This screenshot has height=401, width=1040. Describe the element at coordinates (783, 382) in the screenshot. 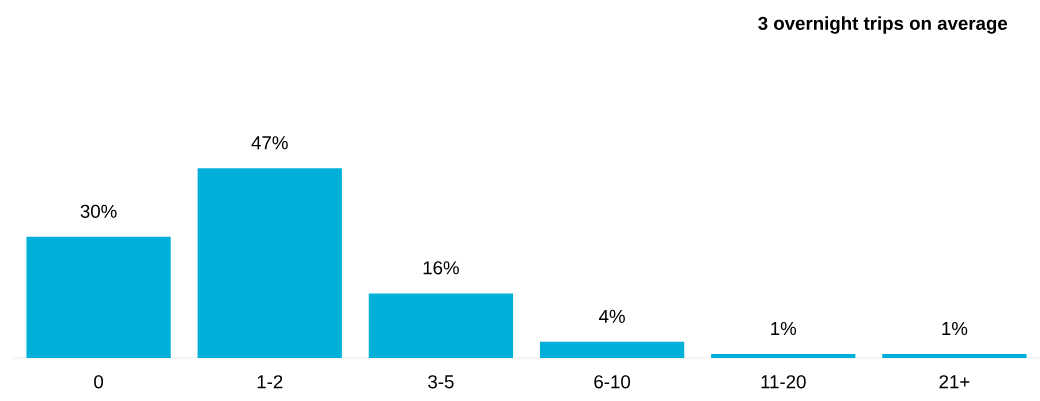

I see `x-tick-label: 11-20` at that location.